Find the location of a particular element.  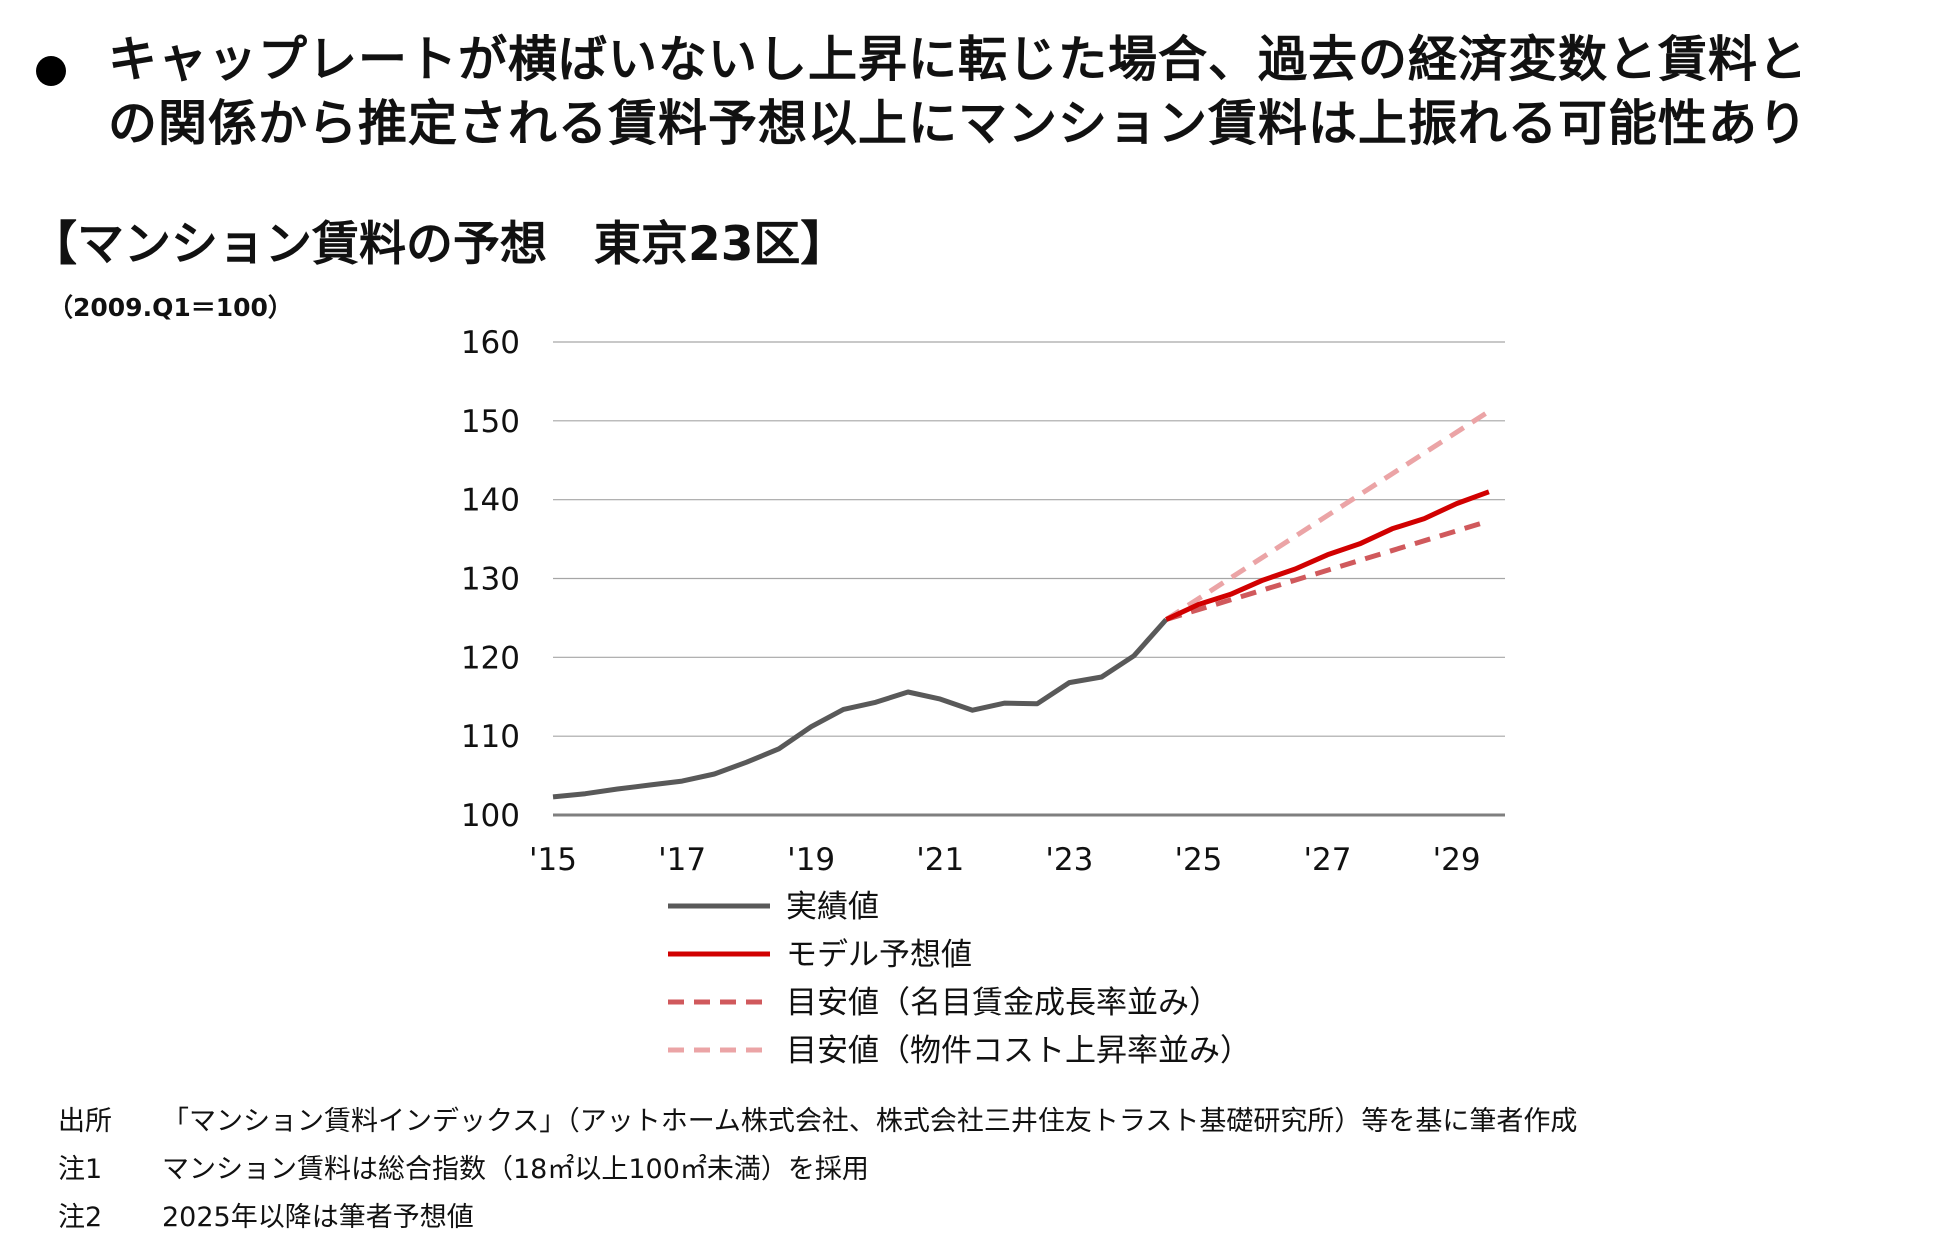

x-axis-ticks: '15 '17 '19 '21 '23 '25 '27 '29 is located at coordinates (1005, 860).